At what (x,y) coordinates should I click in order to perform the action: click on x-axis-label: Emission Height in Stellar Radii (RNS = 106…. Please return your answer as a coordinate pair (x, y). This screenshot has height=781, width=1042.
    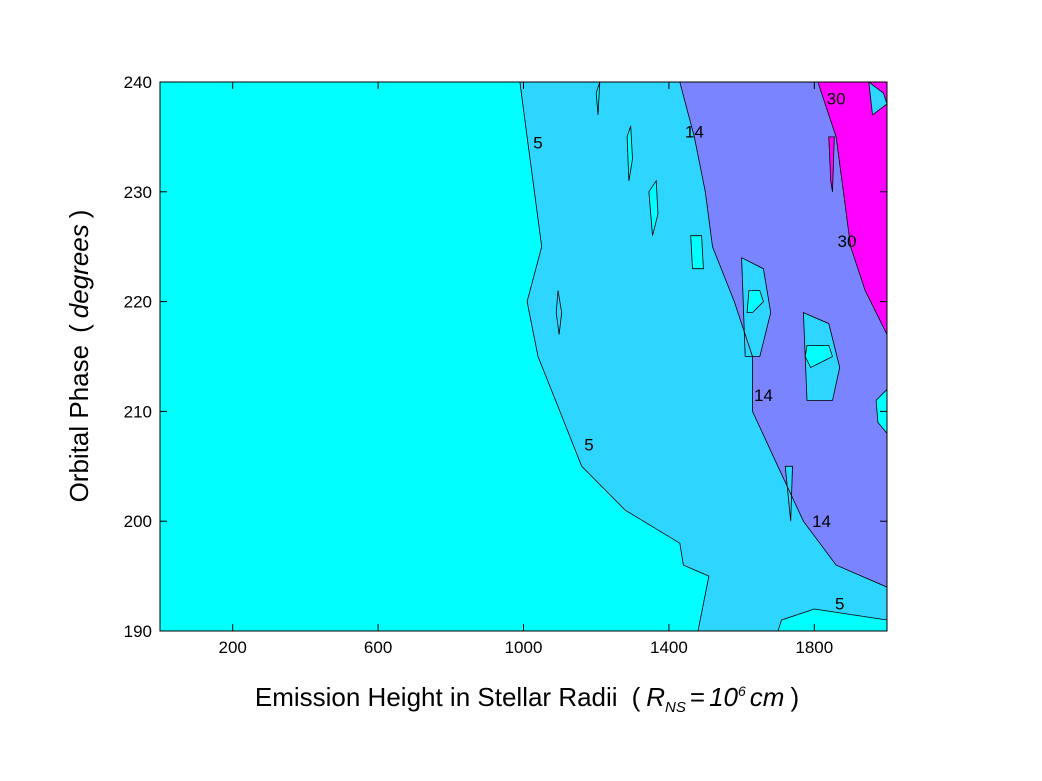
    Looking at the image, I should click on (527, 699).